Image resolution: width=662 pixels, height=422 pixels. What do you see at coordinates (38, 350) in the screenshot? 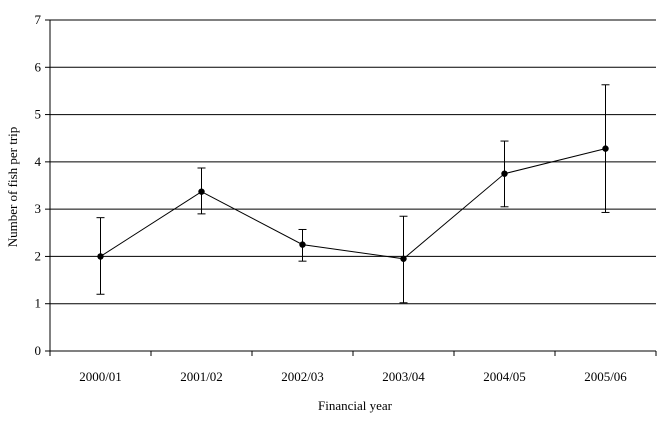
I see `y-tick-label: 0` at bounding box center [38, 350].